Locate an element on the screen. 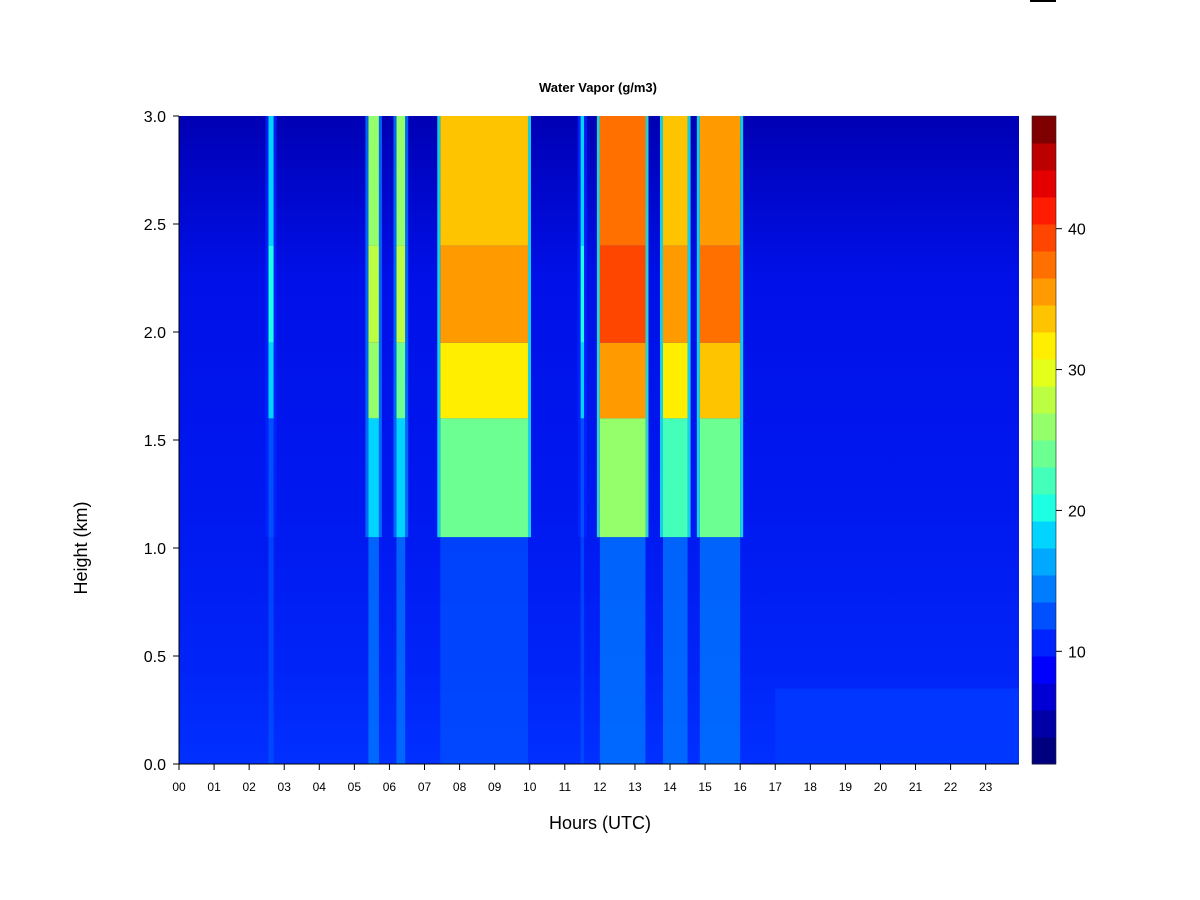 Image resolution: width=1200 pixels, height=900 pixels. colorbar-tick-label: 10 is located at coordinates (1077, 652).